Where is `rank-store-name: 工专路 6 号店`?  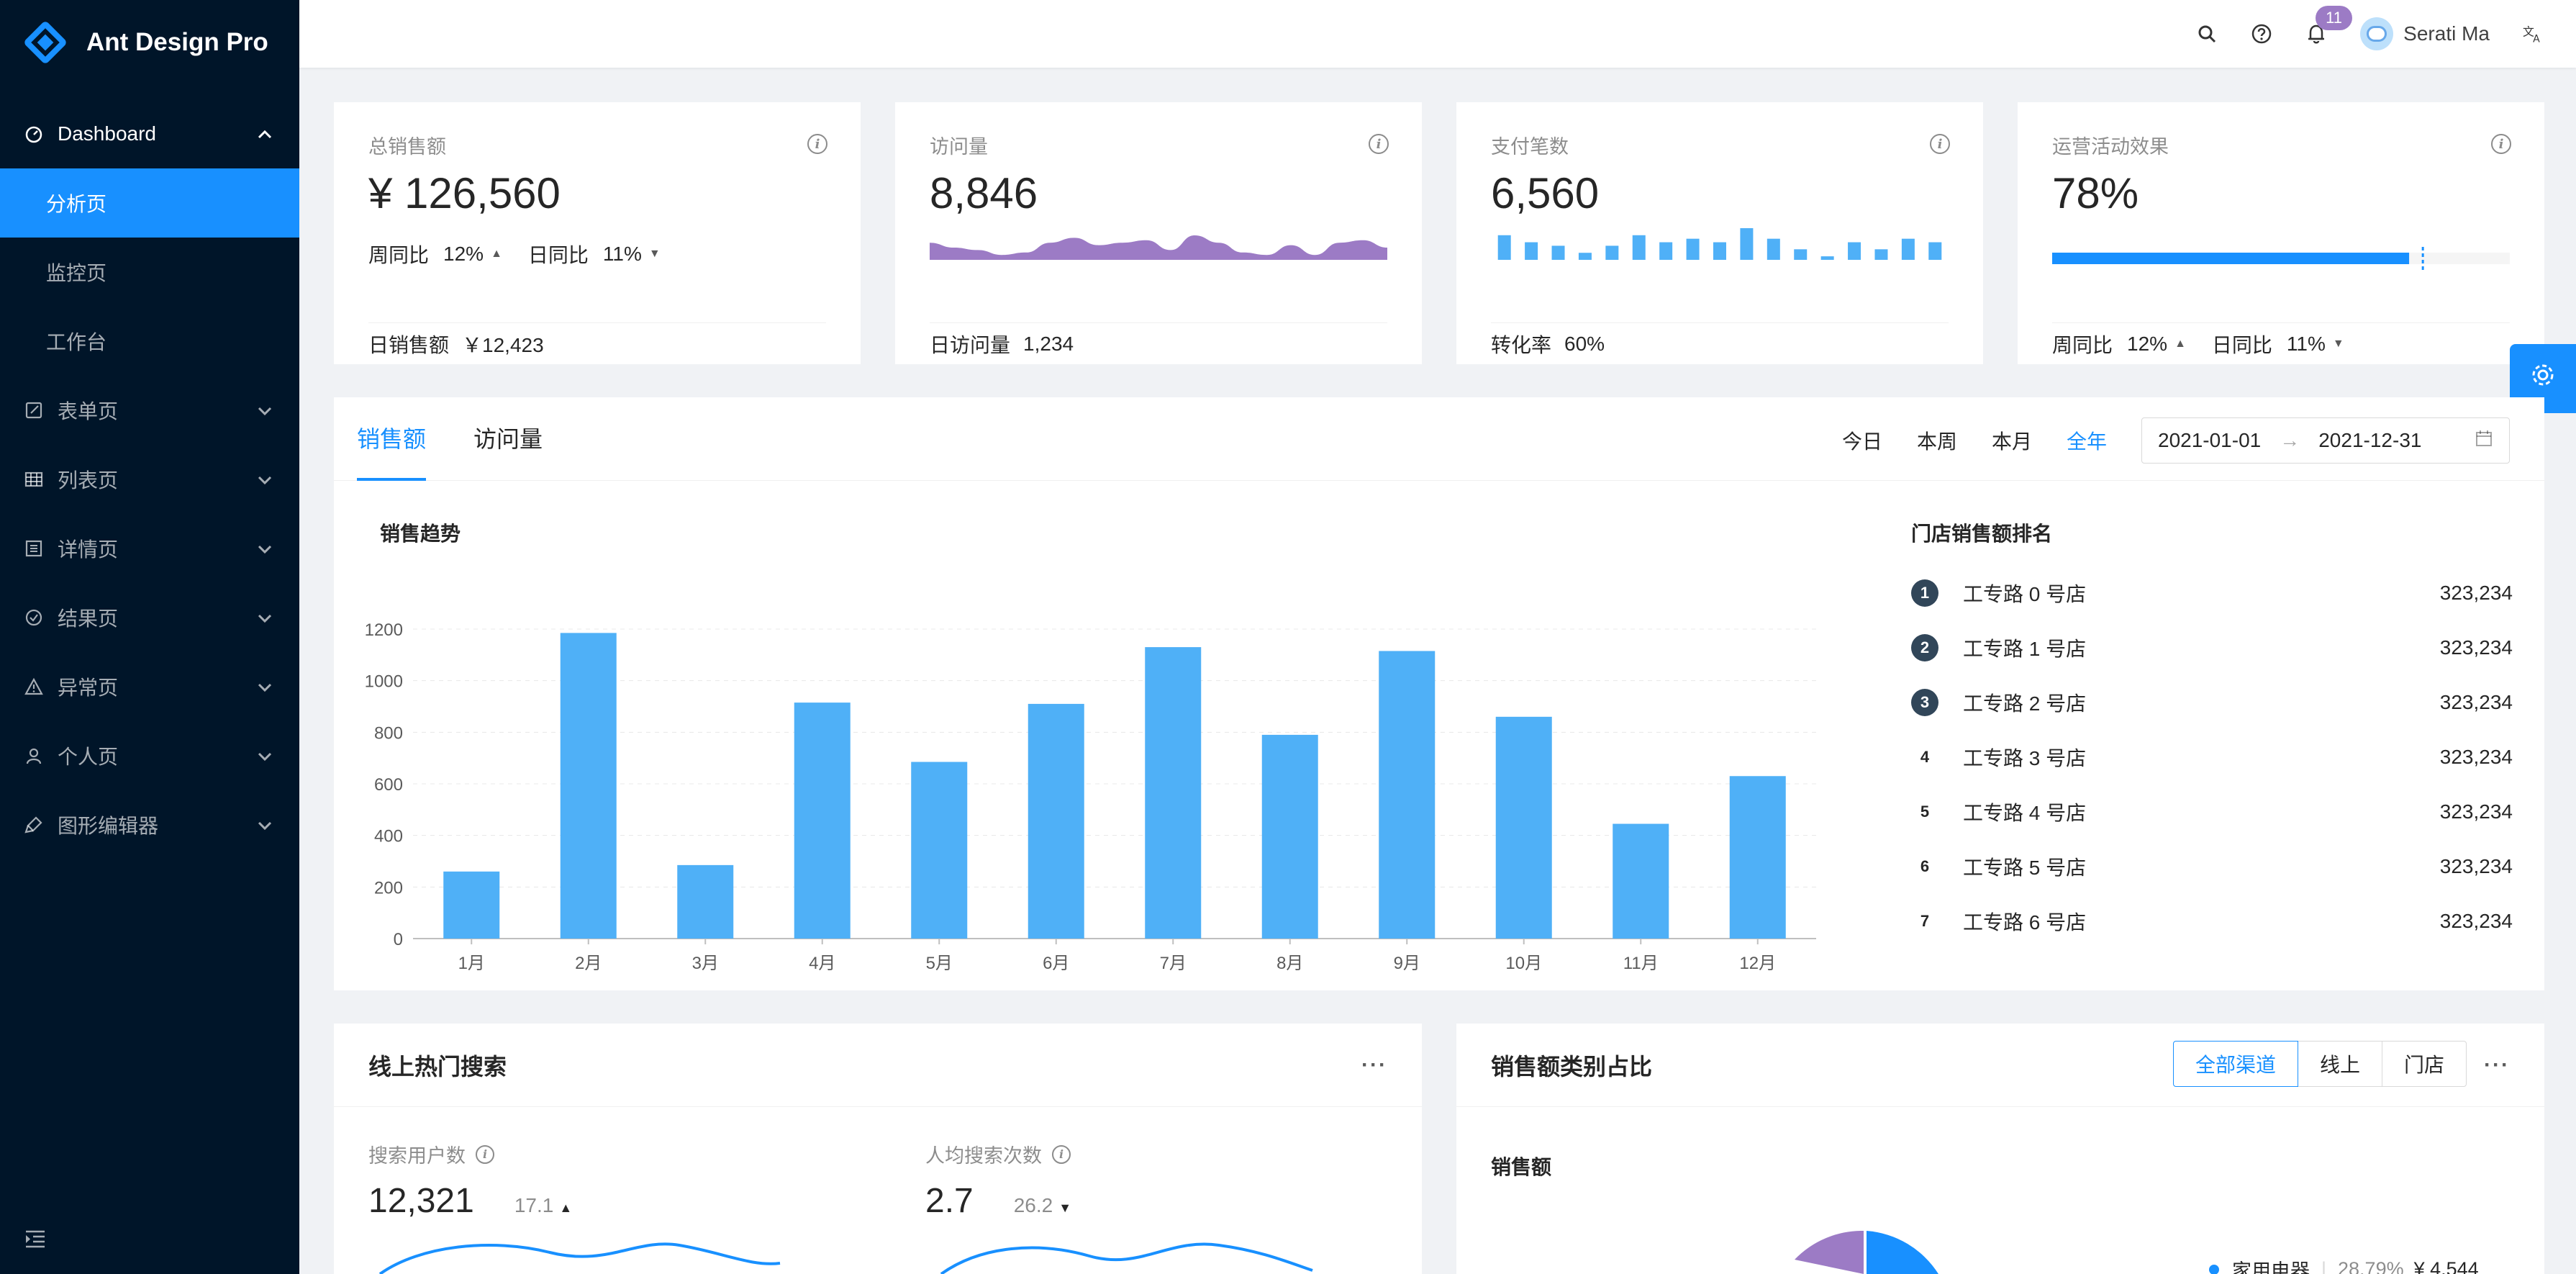 rank-store-name: 工专路 6 号店 is located at coordinates (2025, 923).